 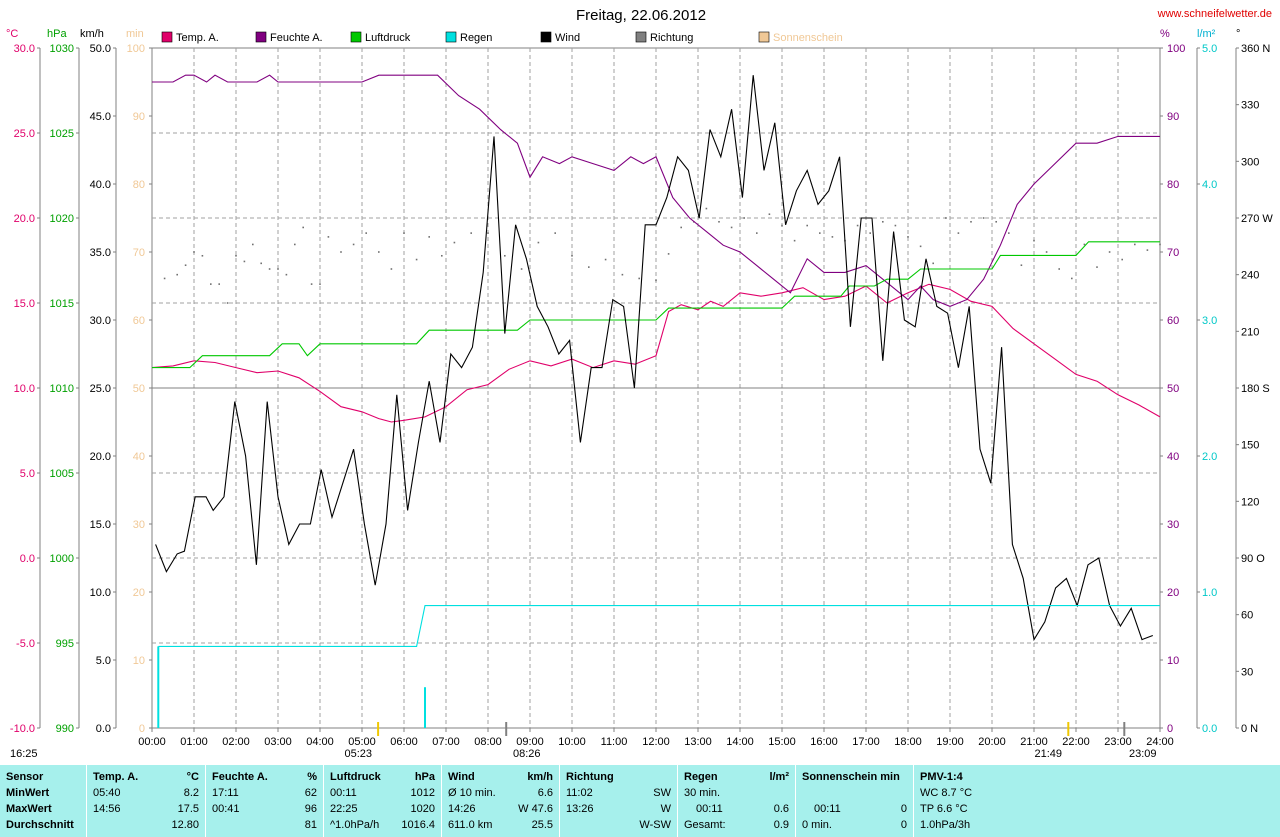 I want to click on stats-rain-r2-time: 00:11, so click(x=709, y=809).